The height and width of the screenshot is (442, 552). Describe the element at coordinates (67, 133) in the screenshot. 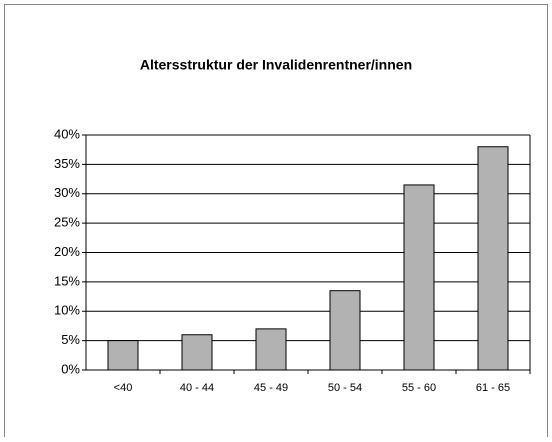

I see `y-tick-label: 40%` at that location.